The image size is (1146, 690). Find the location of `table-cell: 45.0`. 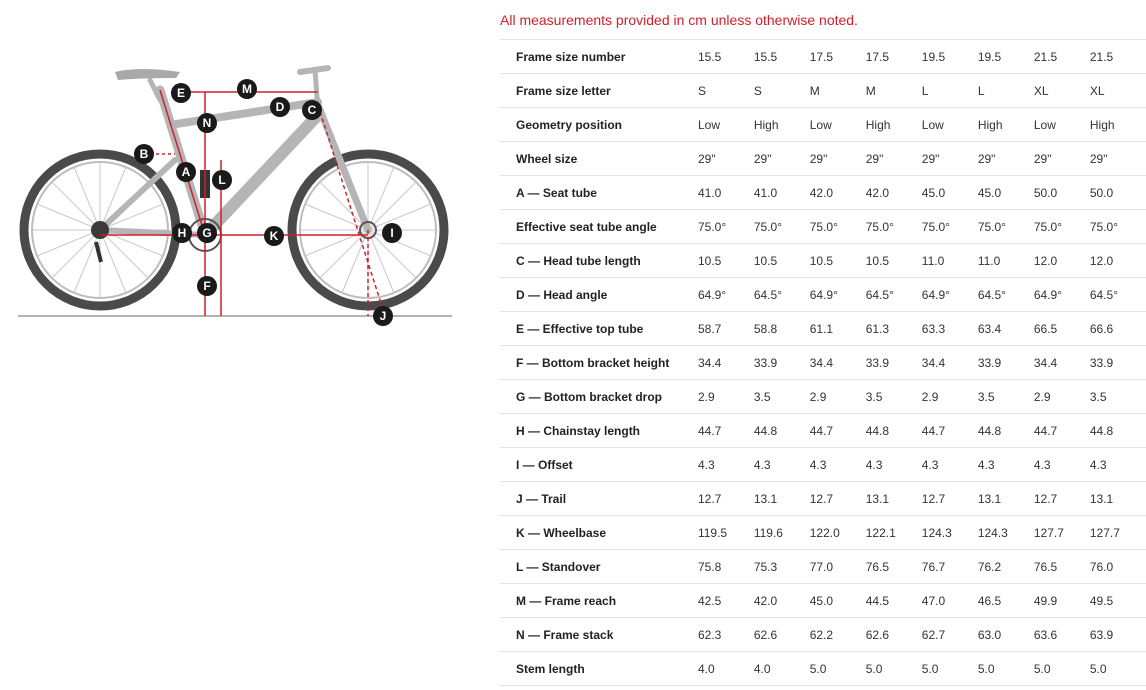

table-cell: 45.0 is located at coordinates (949, 192).